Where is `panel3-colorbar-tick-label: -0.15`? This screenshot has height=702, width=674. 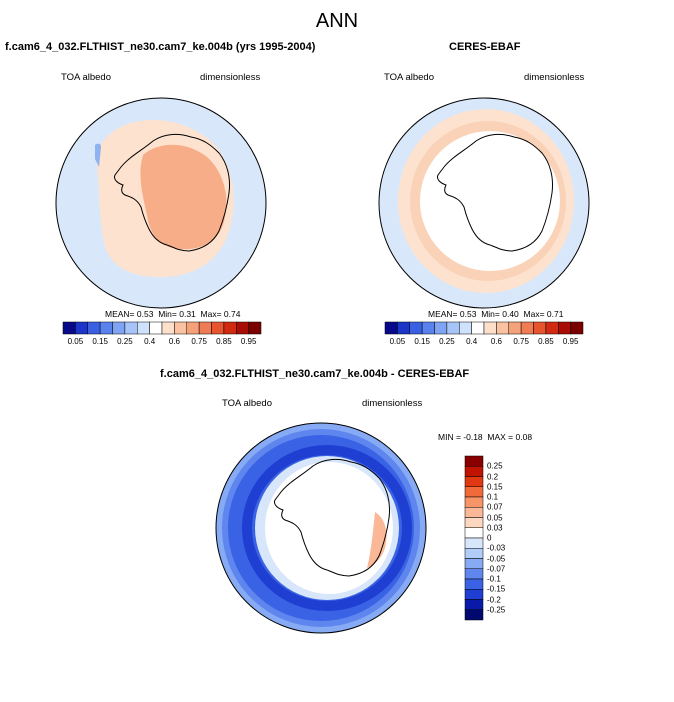
panel3-colorbar-tick-label: -0.15 is located at coordinates (496, 589).